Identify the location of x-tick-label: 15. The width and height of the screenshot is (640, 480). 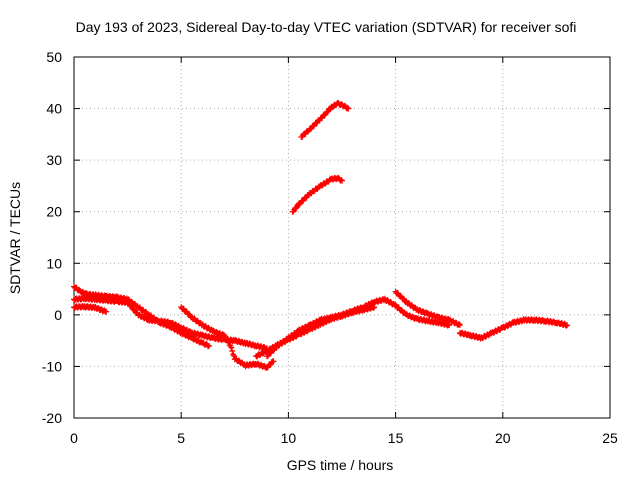
(396, 438).